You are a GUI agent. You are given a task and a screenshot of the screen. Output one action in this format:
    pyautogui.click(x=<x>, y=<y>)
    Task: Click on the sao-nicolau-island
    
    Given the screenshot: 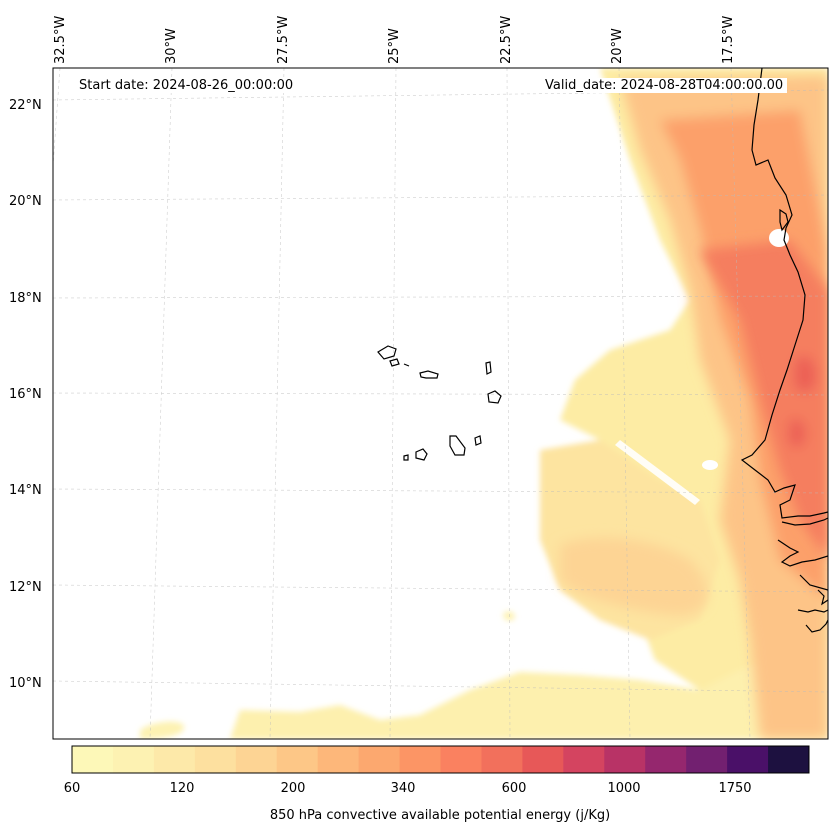 What is the action you would take?
    pyautogui.click(x=429, y=374)
    